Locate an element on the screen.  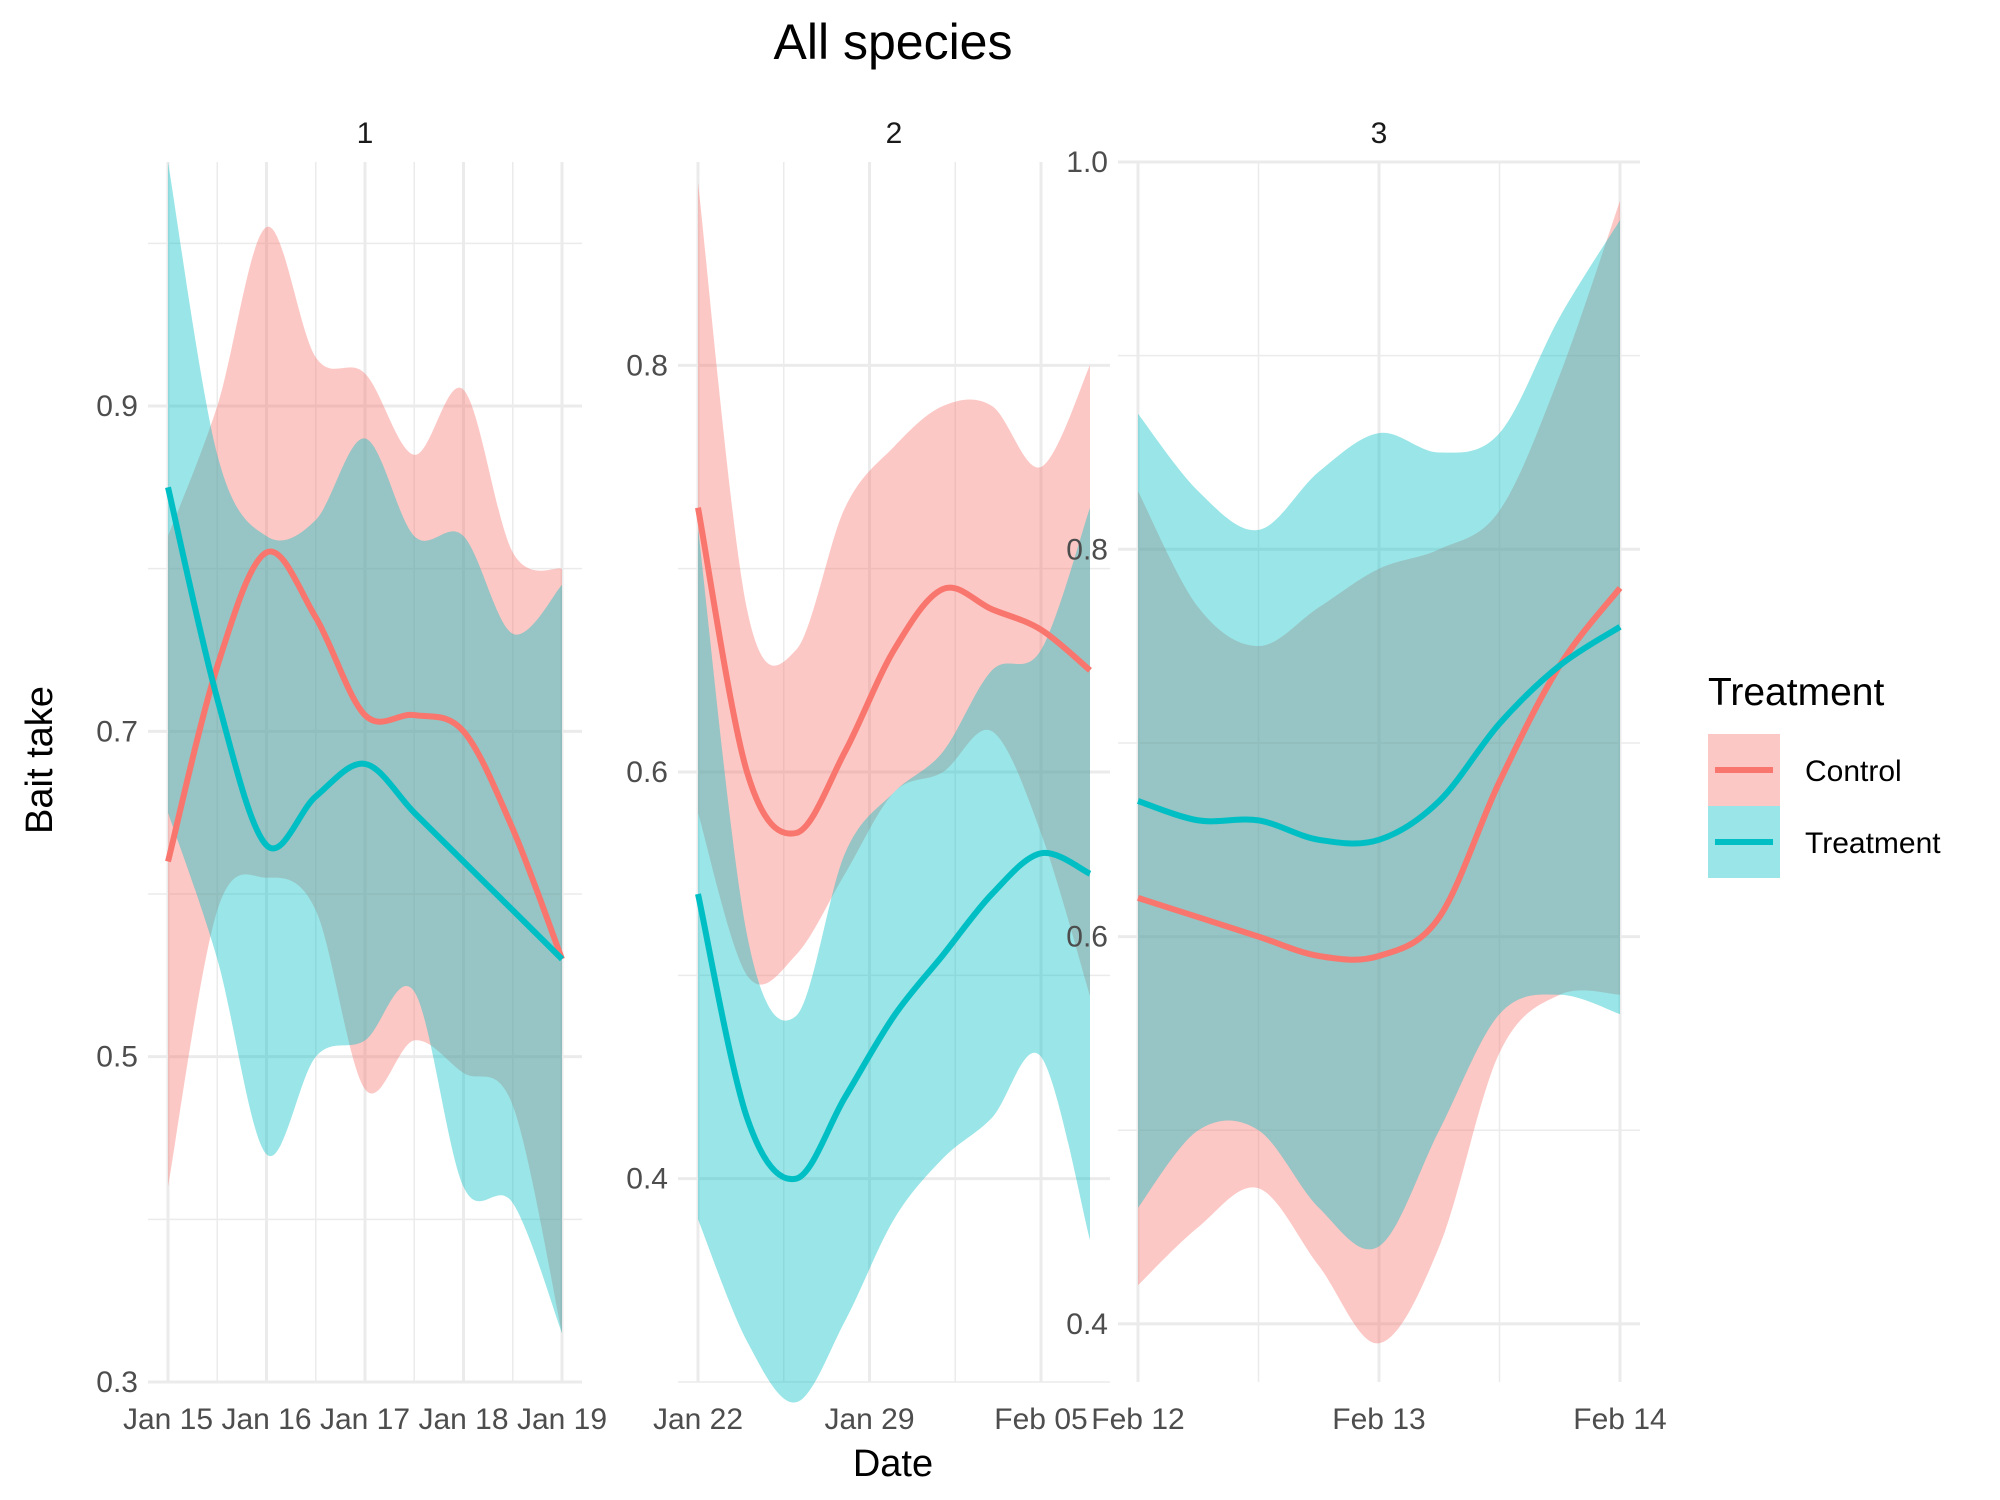
legend-title: Treatment is located at coordinates (1796, 692).